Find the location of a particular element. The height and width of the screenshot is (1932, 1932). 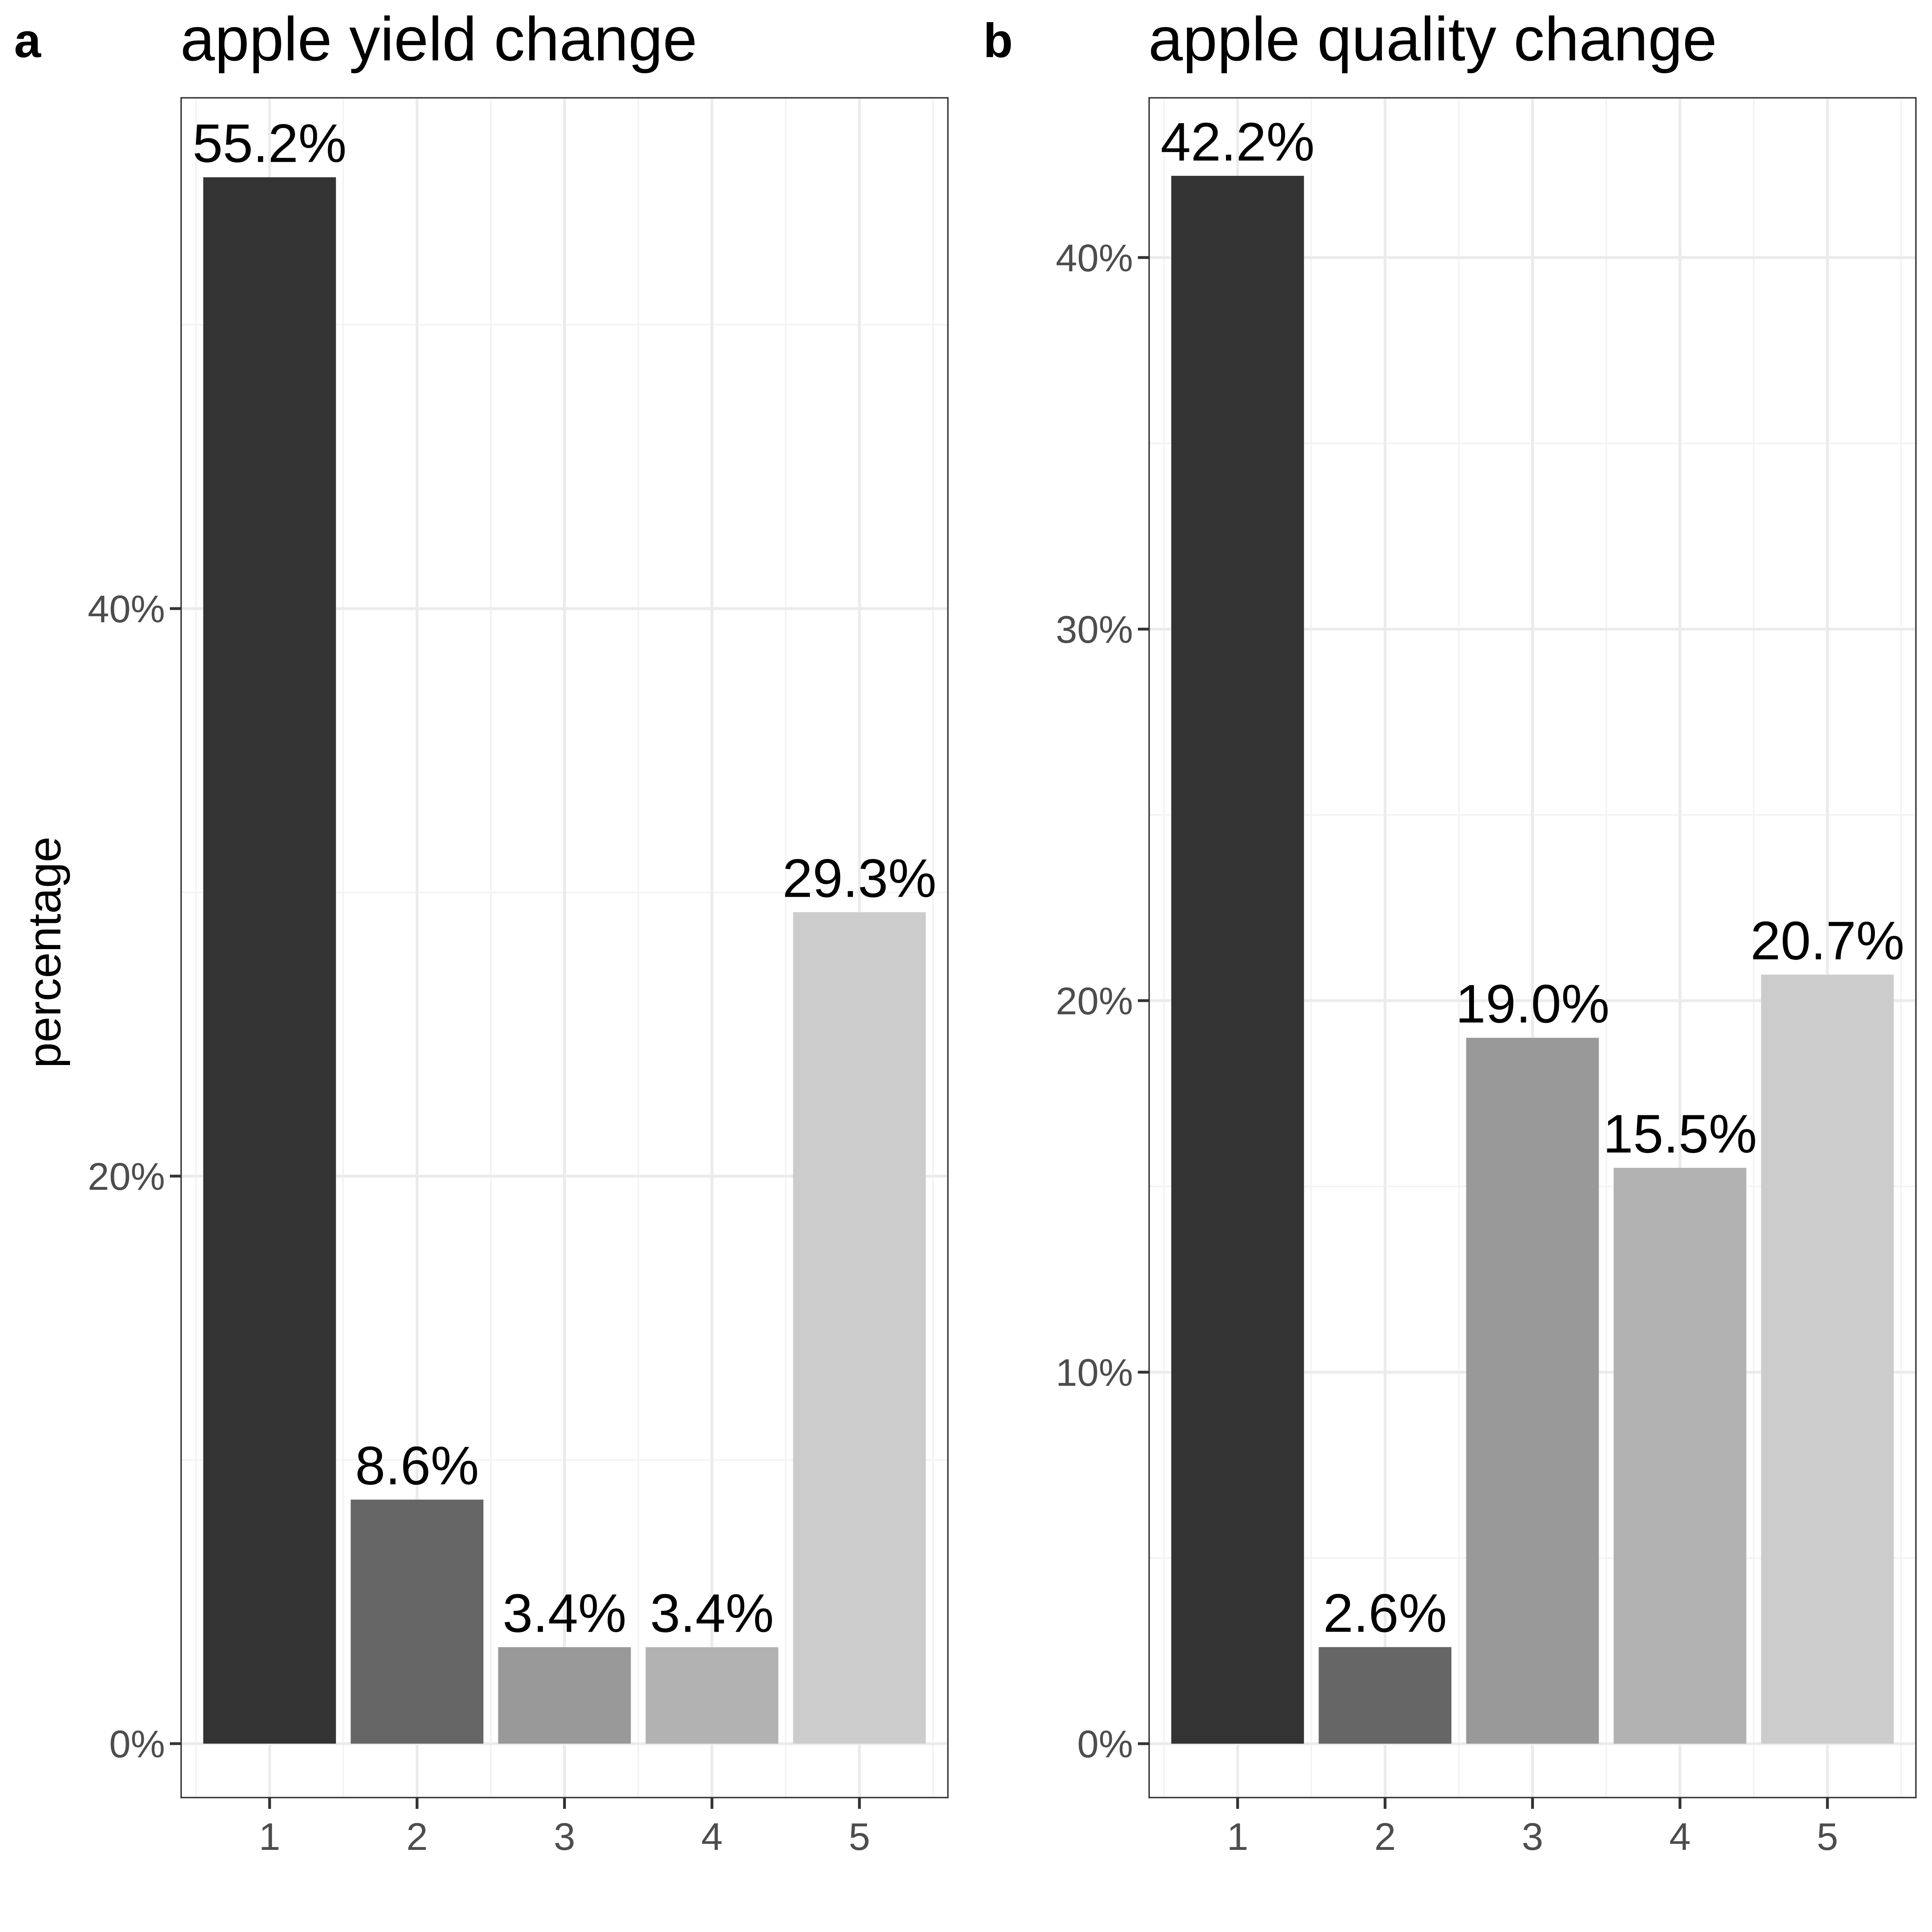

bar-label-a-3: 3.4% is located at coordinates (565, 1613).